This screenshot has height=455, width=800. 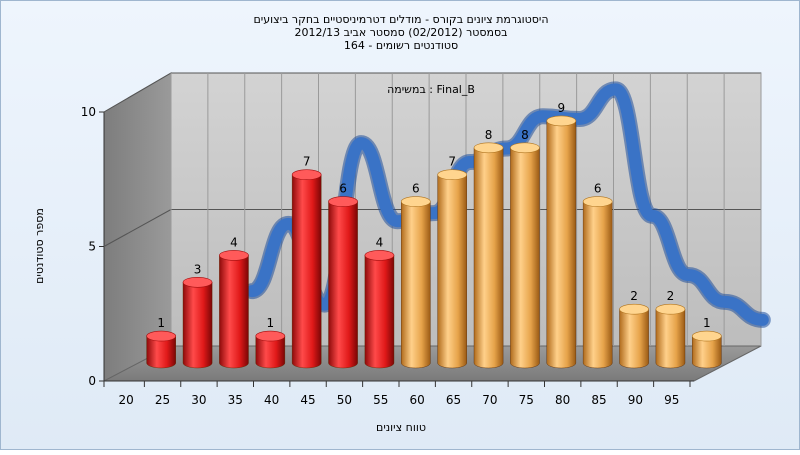 What do you see at coordinates (234, 242) in the screenshot?
I see `data-label-30: 4` at bounding box center [234, 242].